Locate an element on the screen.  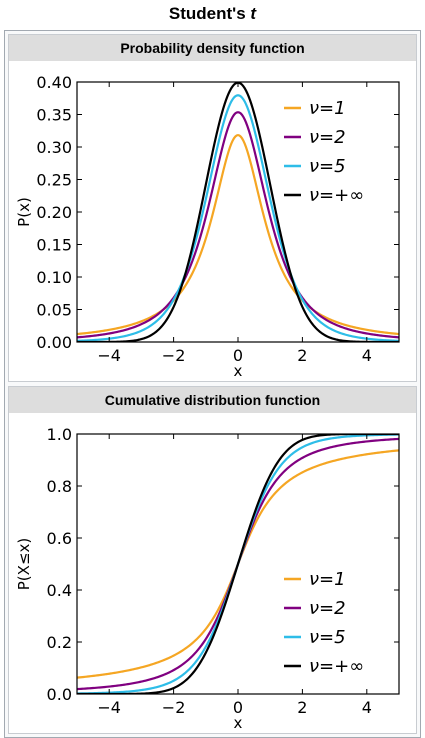
title-main: Student's is located at coordinates (210, 13).